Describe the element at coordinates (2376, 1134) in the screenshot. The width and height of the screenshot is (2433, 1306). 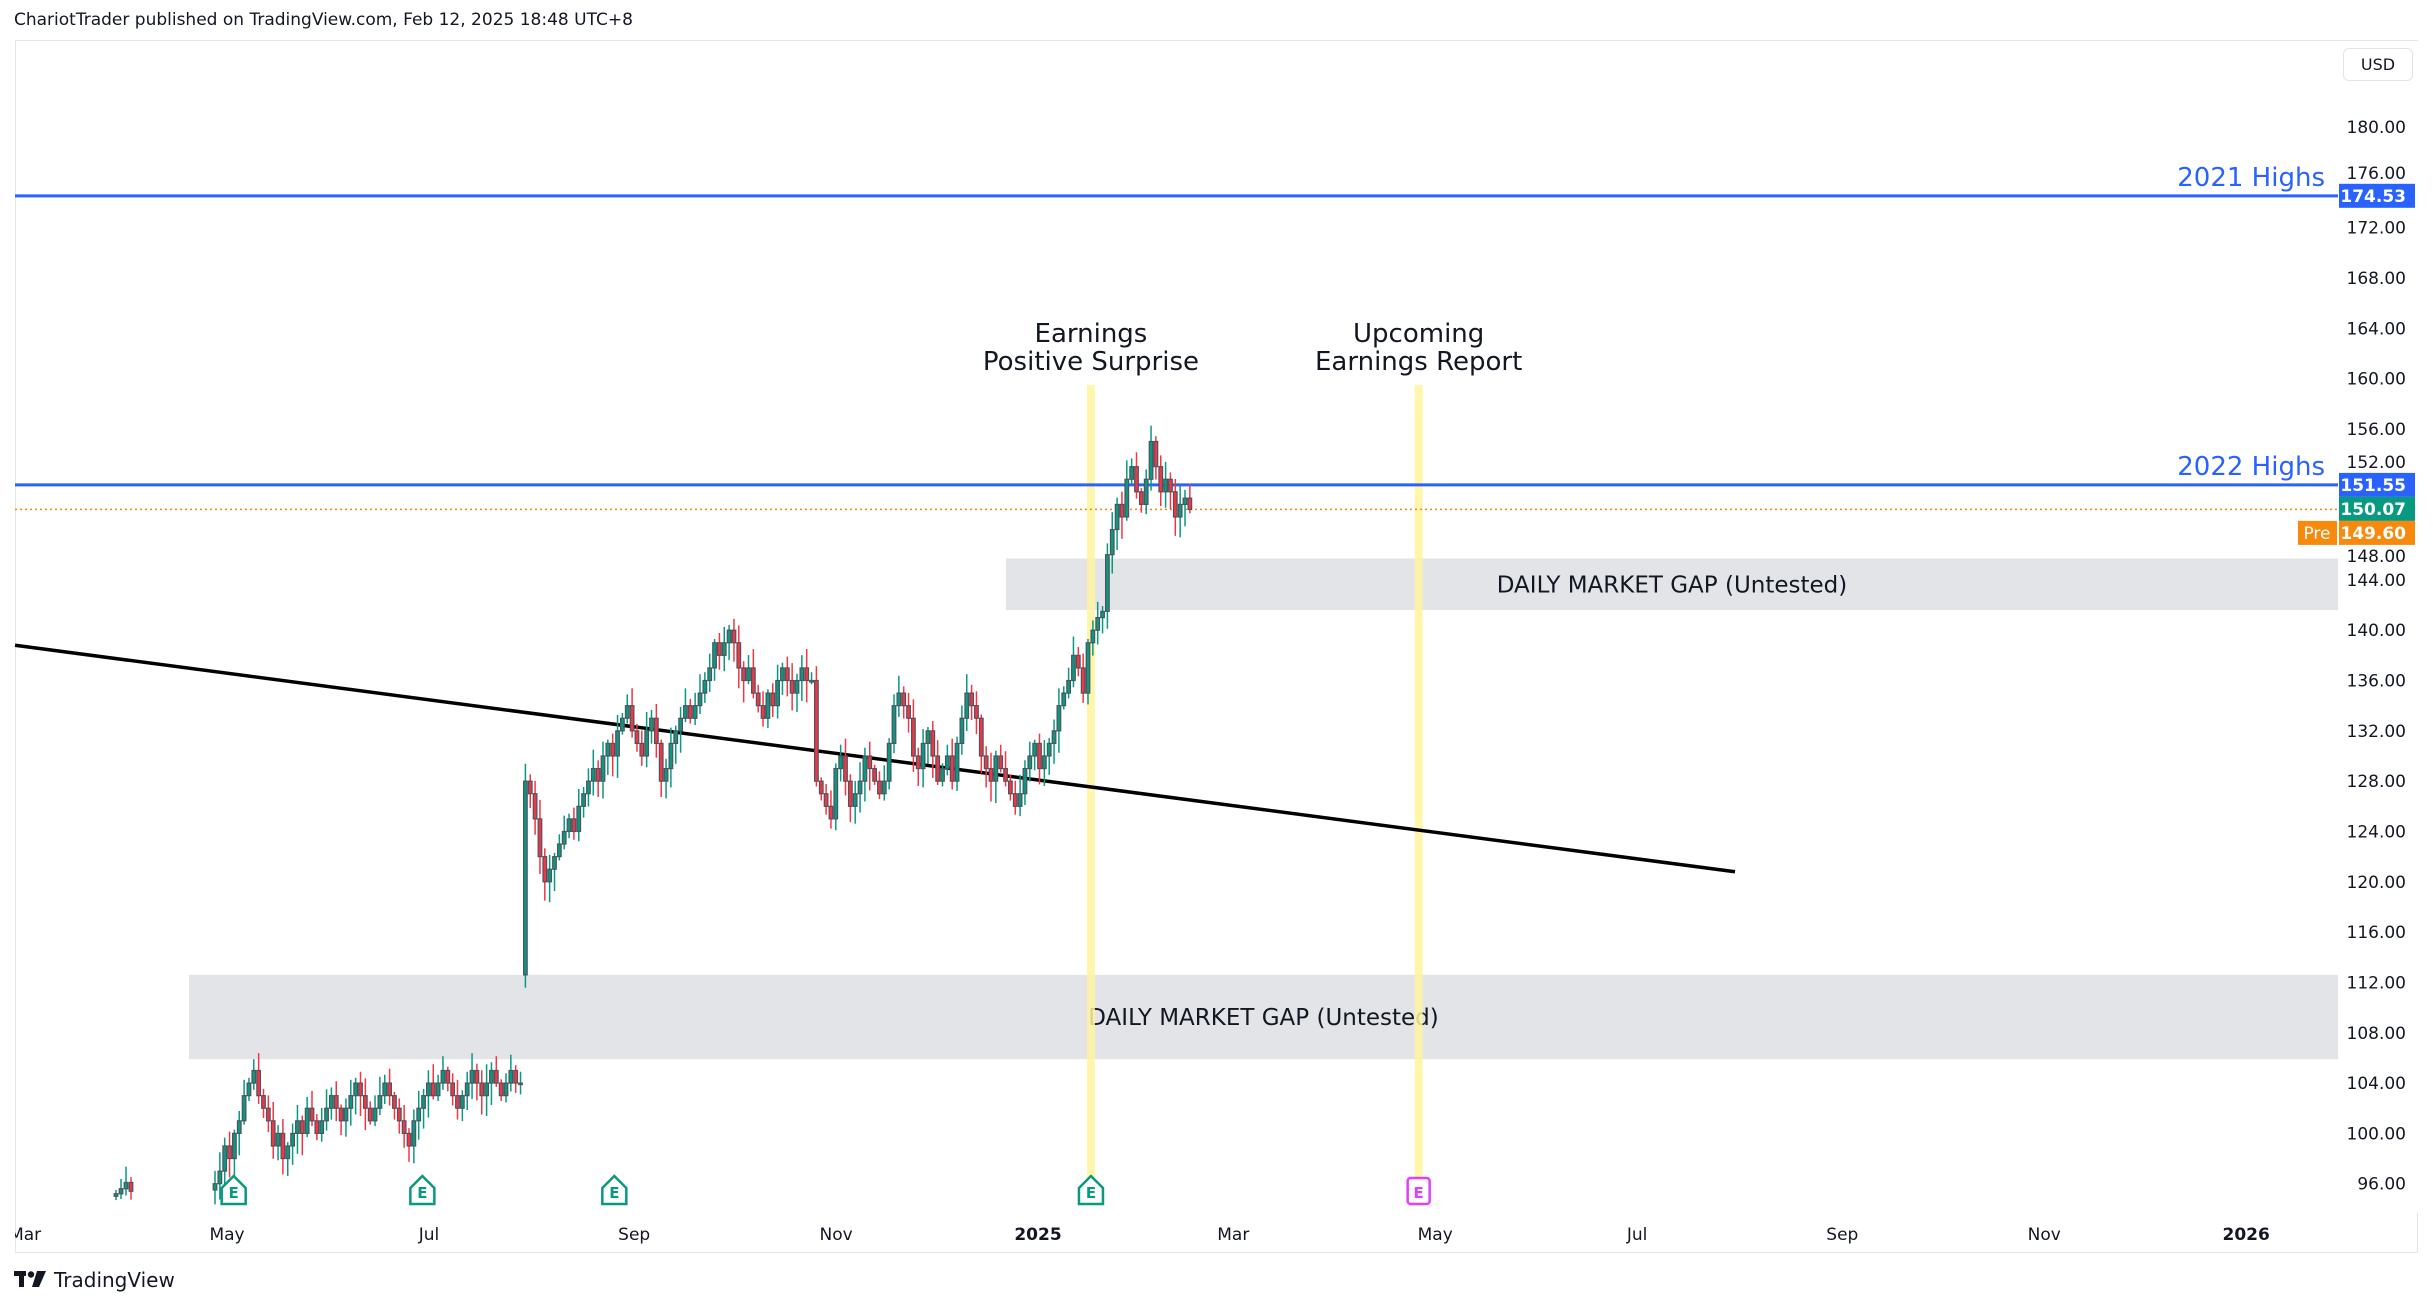
I see `price-tick: 100.00` at that location.